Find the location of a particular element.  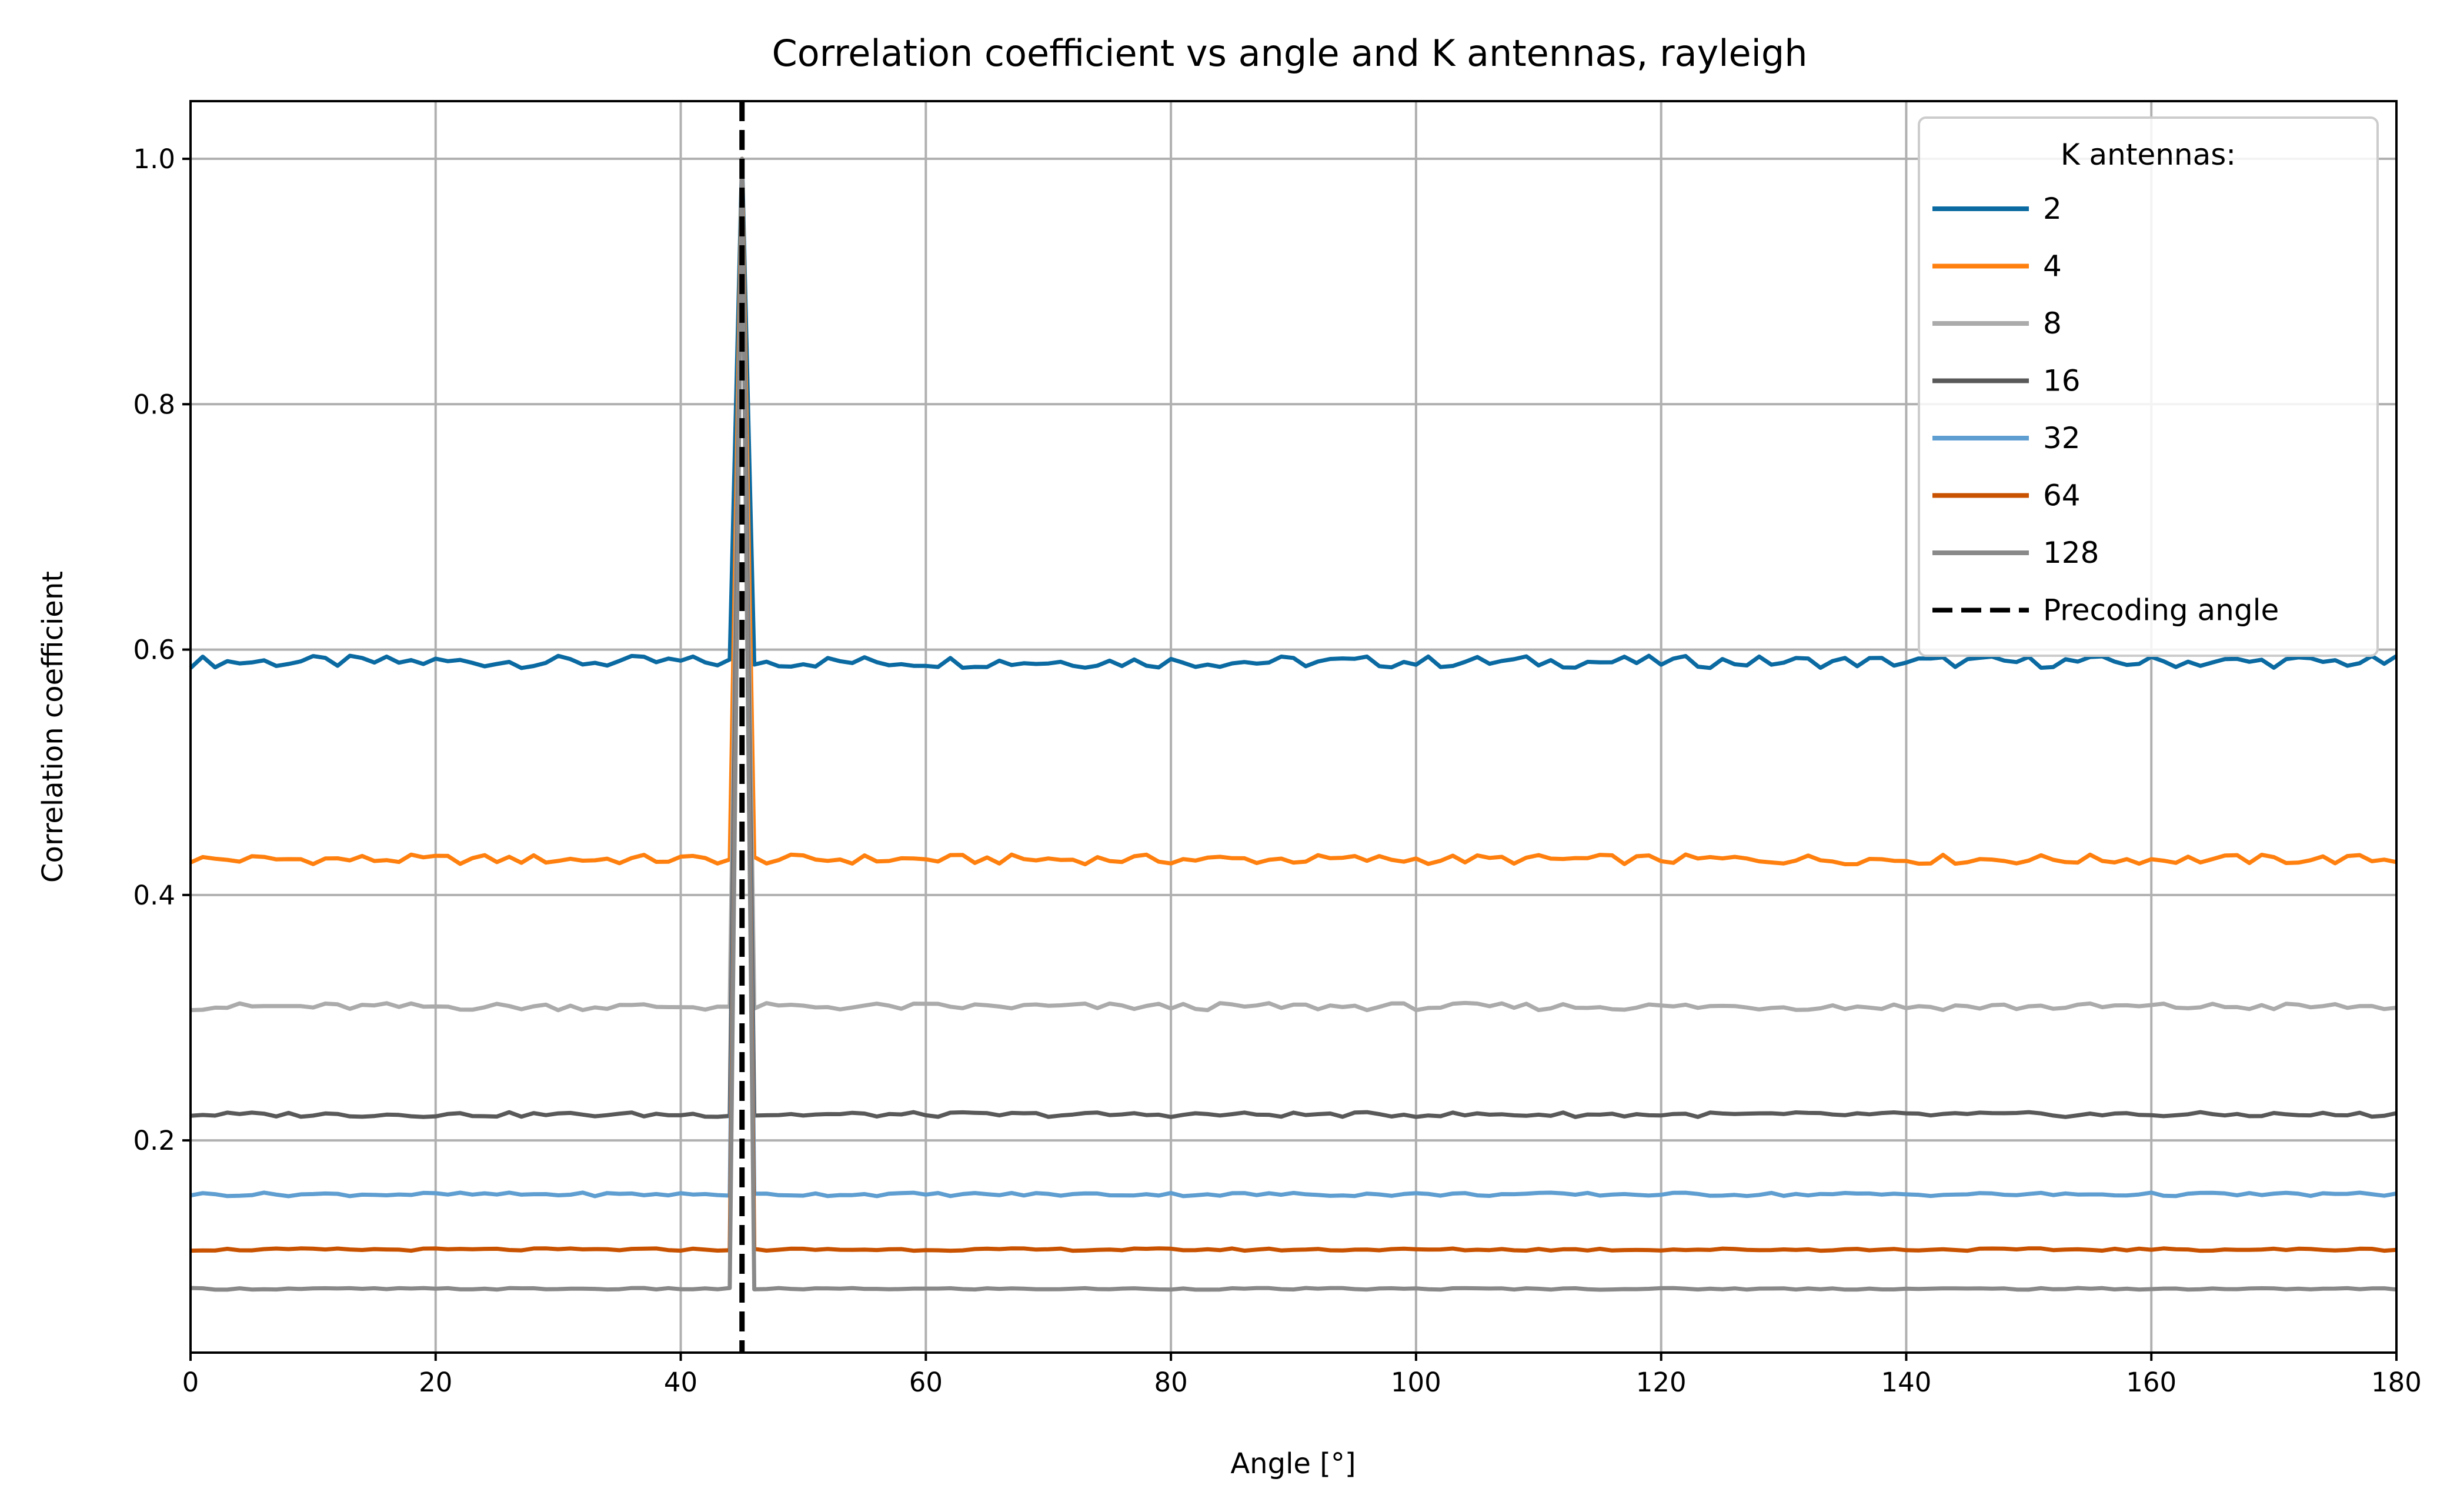

x-tick-label: 60 is located at coordinates (926, 1382).